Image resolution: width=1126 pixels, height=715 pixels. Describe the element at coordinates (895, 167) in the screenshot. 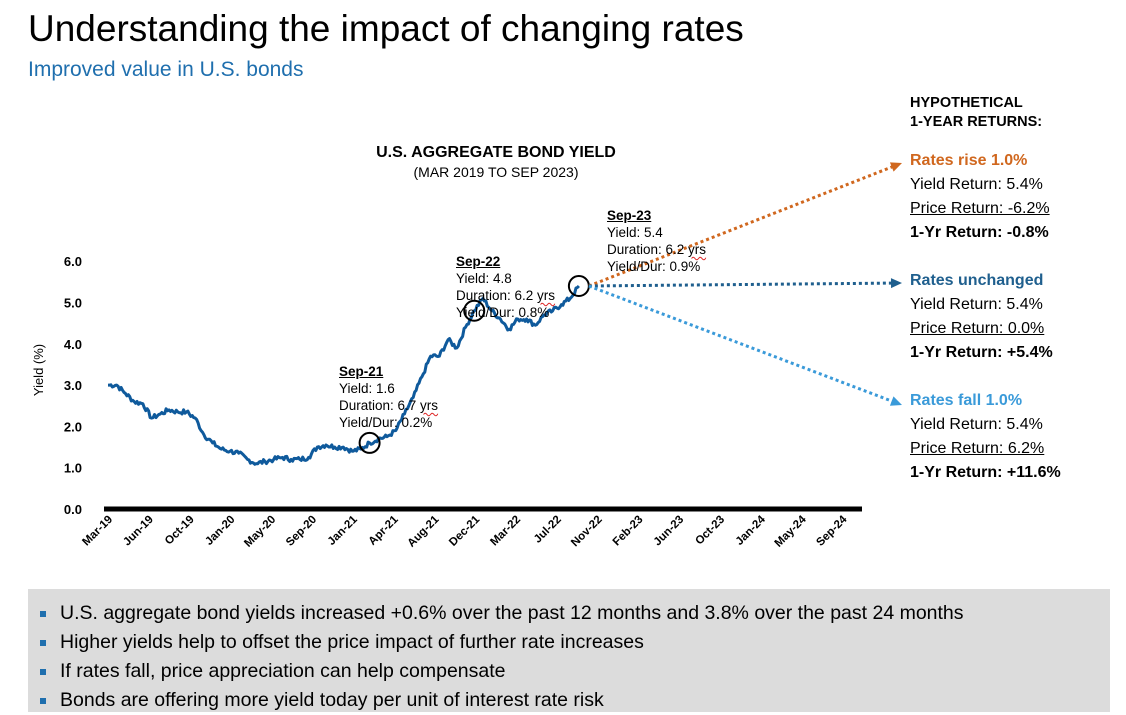

I see `arrowhead-rates-rise` at that location.